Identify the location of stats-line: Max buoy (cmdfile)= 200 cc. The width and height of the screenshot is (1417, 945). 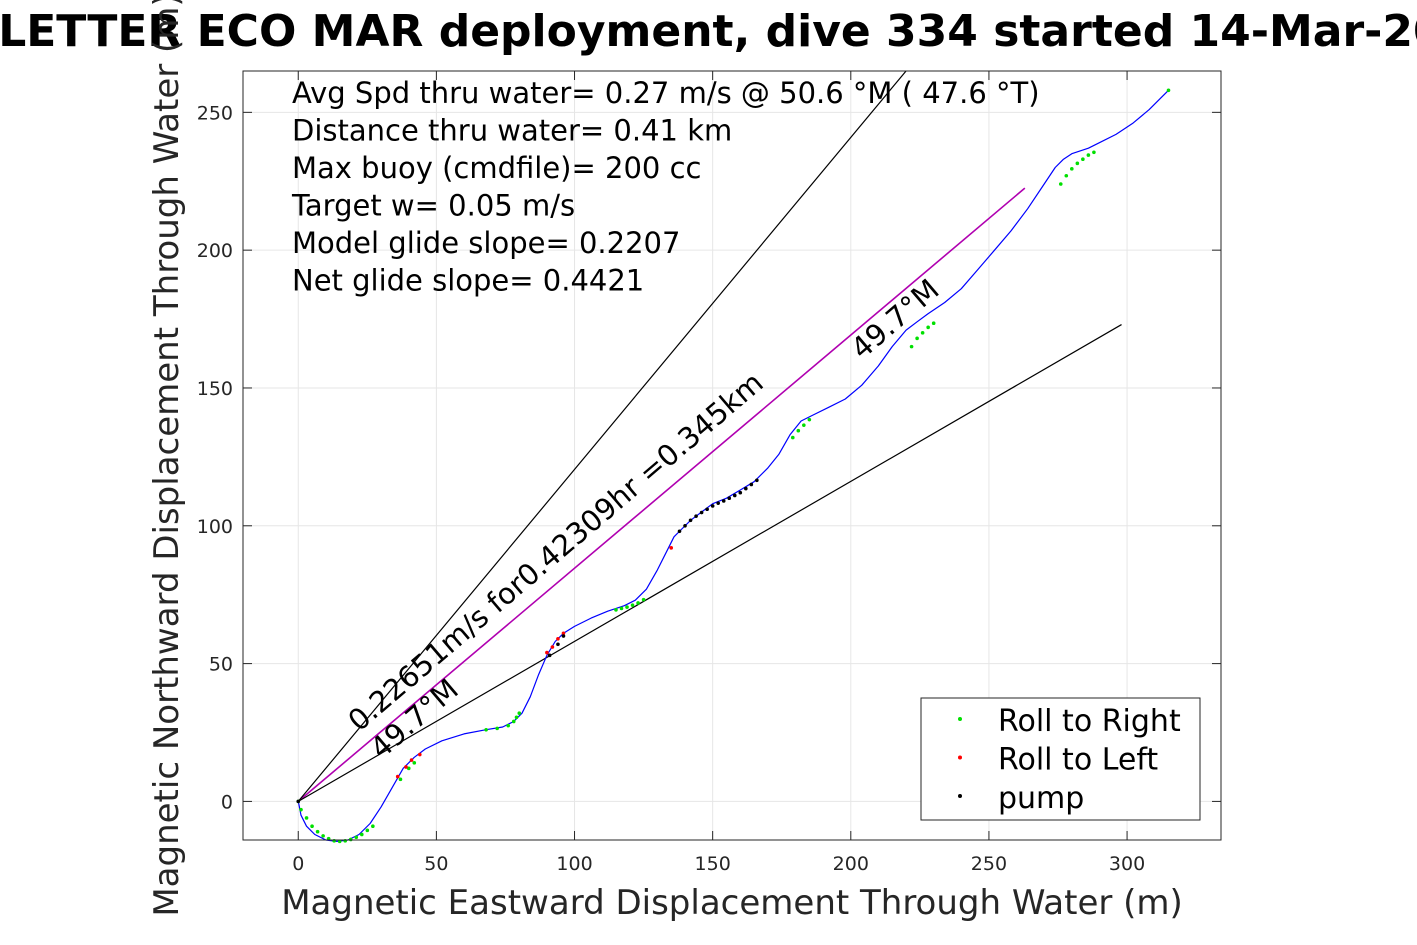
(496, 168).